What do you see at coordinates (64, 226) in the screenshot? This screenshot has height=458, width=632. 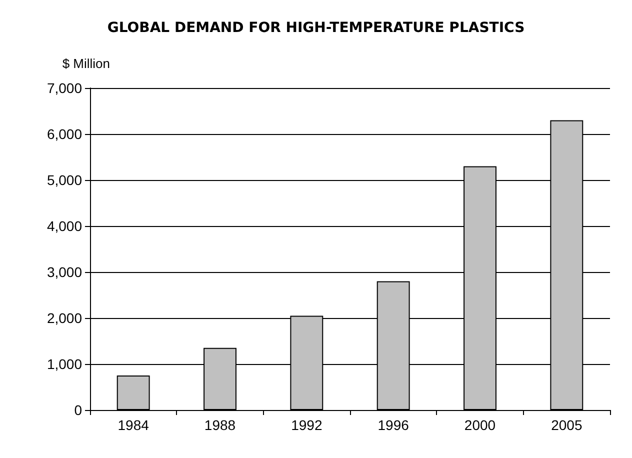 I see `y-tick-label: 4,000` at bounding box center [64, 226].